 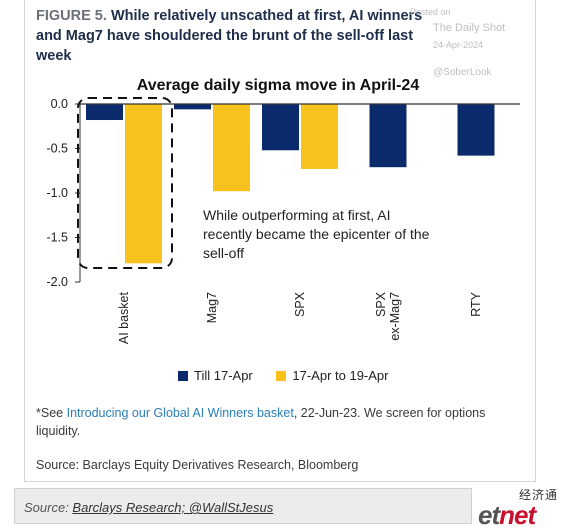 I want to click on etnet-wordmark-et: et, so click(x=489, y=515).